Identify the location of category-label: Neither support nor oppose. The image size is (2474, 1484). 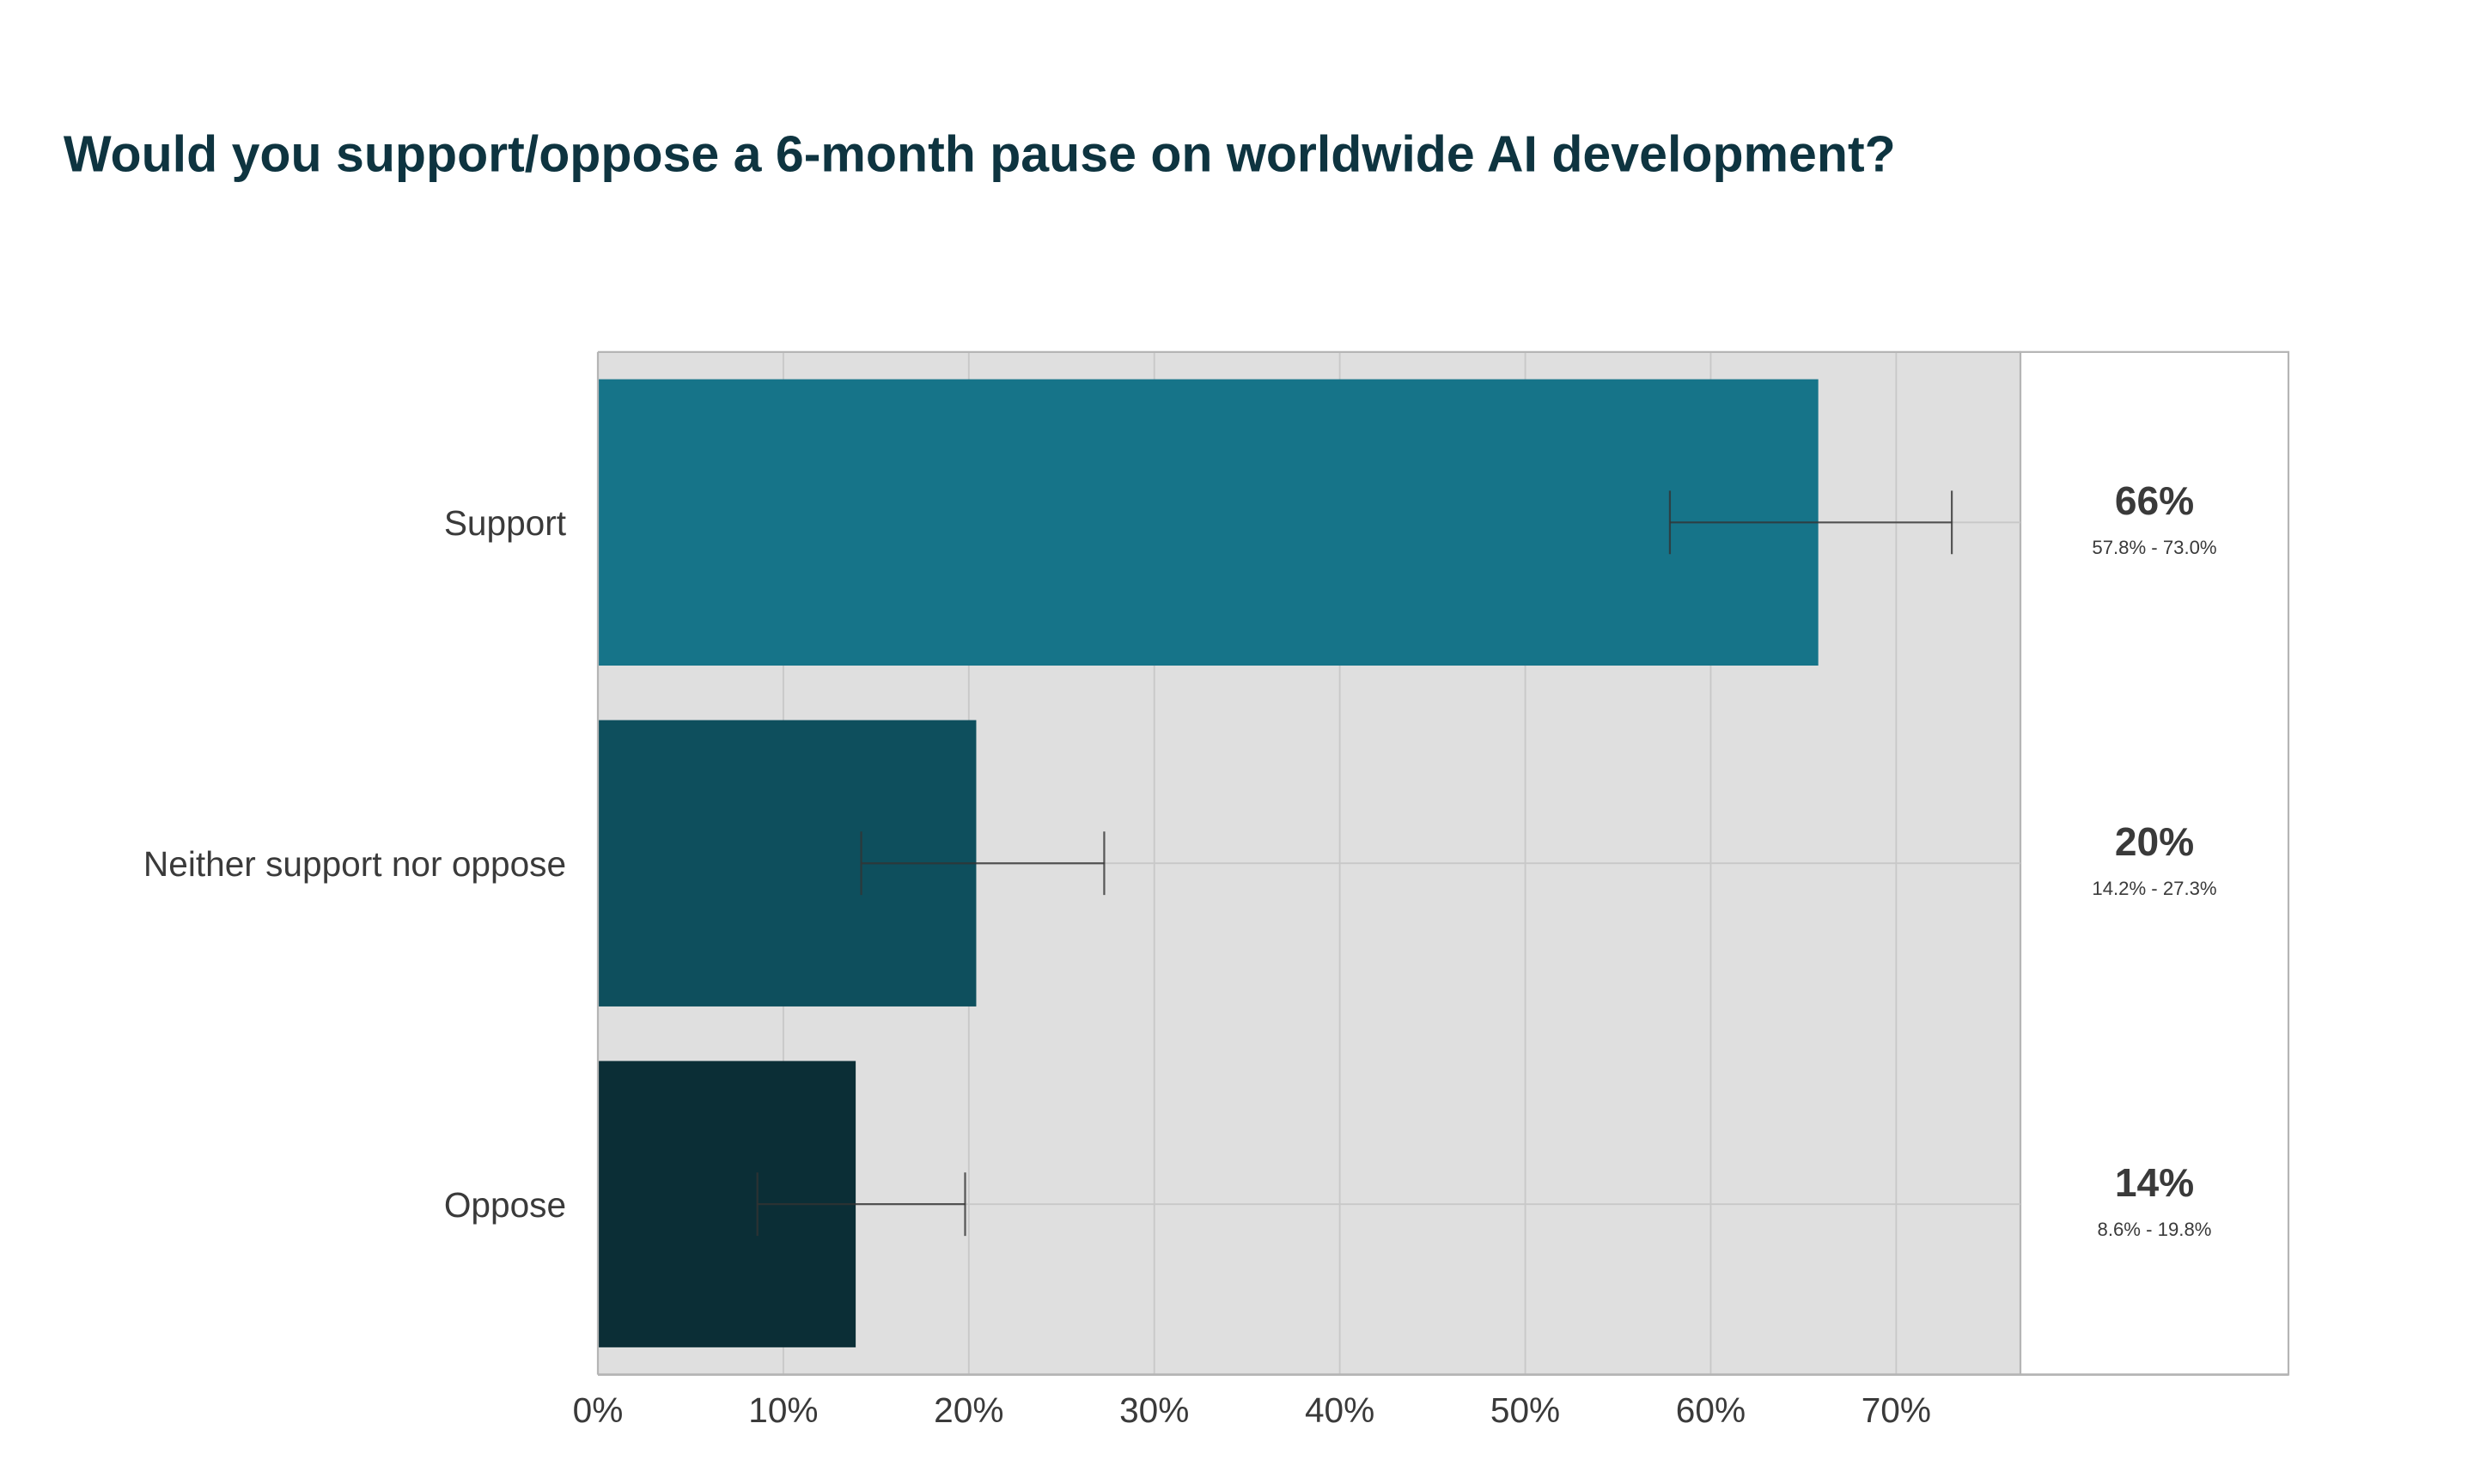
(354, 864).